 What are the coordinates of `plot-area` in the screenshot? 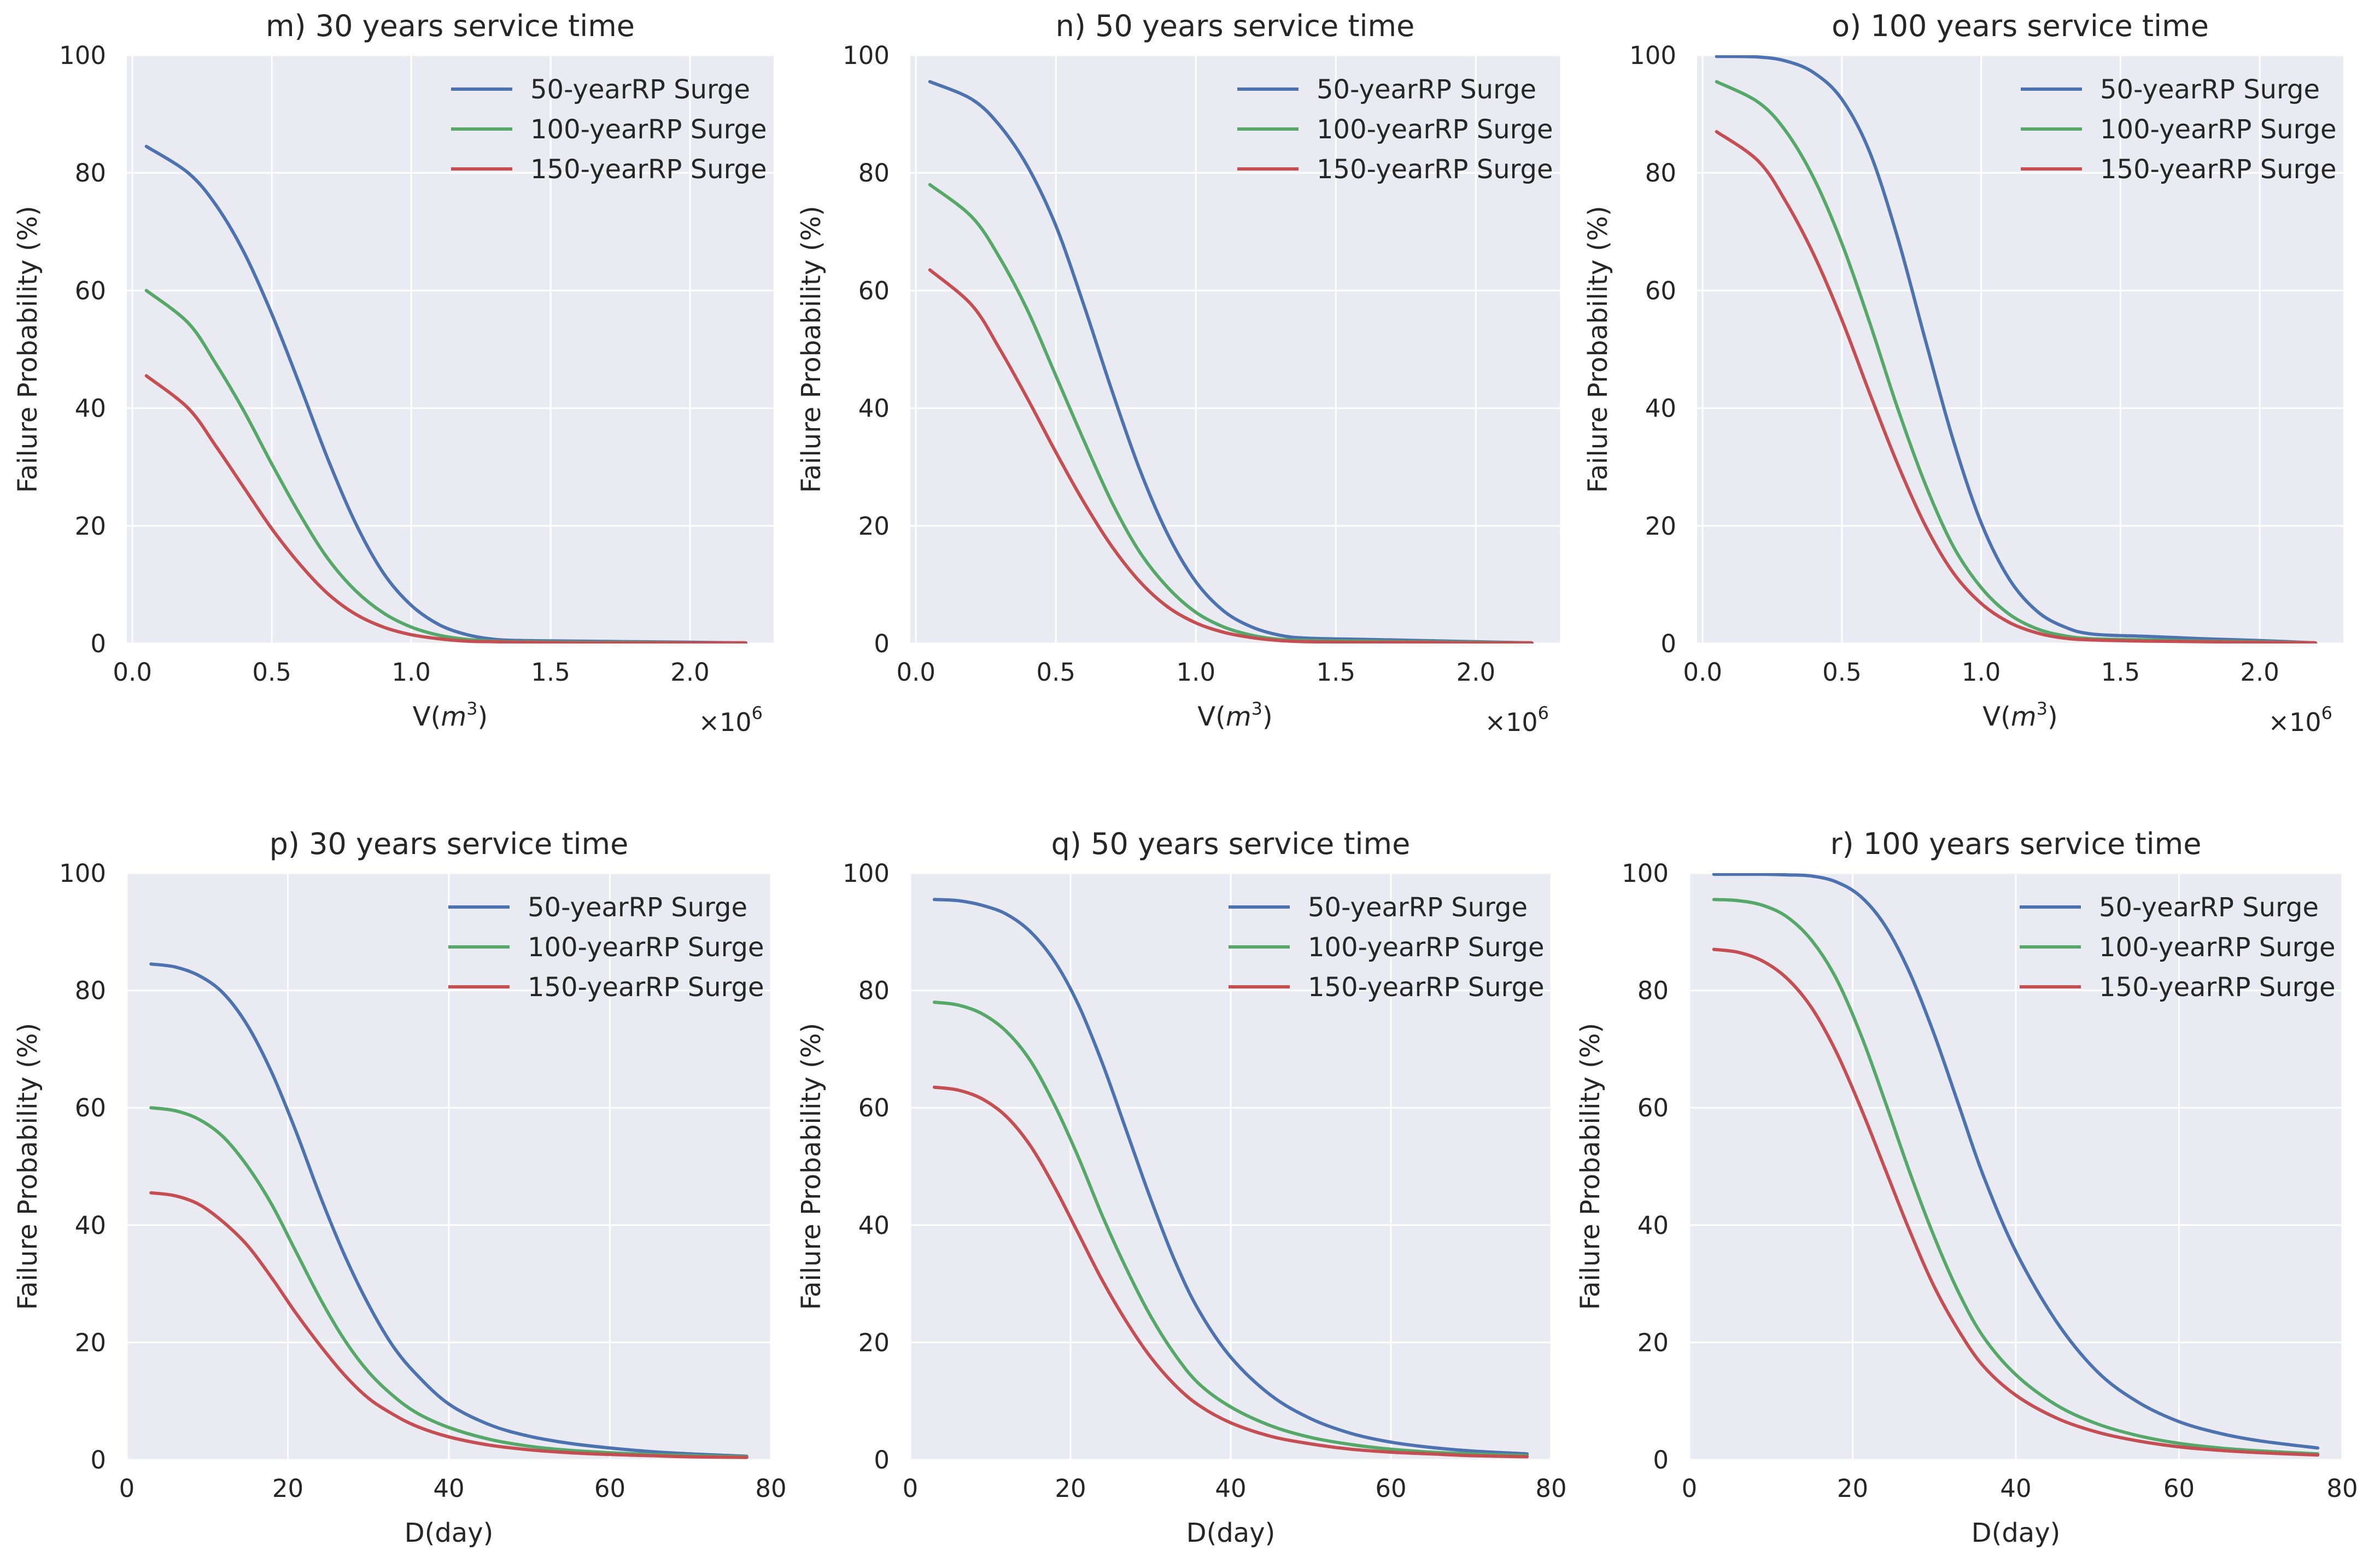 It's located at (2020, 349).